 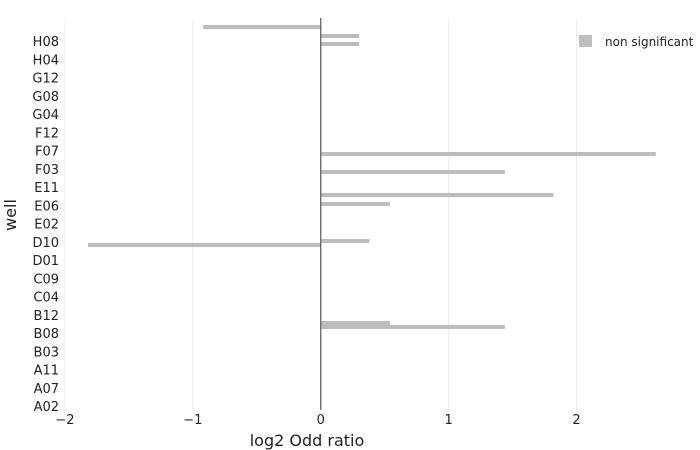 What do you see at coordinates (46, 389) in the screenshot?
I see `y-tick-label: A07` at bounding box center [46, 389].